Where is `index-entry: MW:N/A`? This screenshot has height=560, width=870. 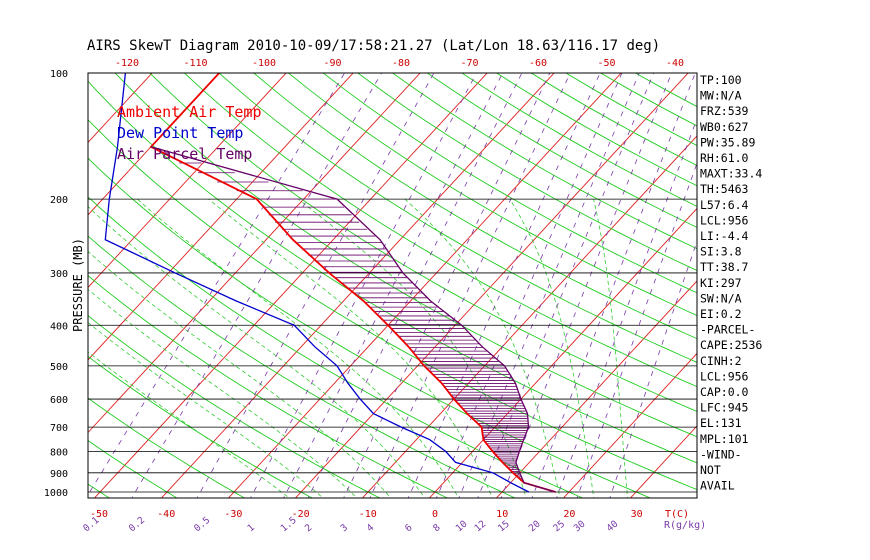
index-entry: MW:N/A is located at coordinates (721, 96).